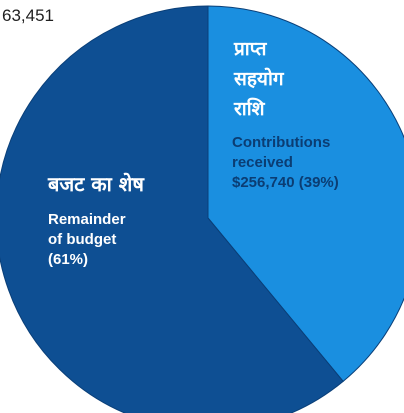 The height and width of the screenshot is (413, 404). What do you see at coordinates (87, 219) in the screenshot?
I see `remainder-label-line-1: Remainder` at bounding box center [87, 219].